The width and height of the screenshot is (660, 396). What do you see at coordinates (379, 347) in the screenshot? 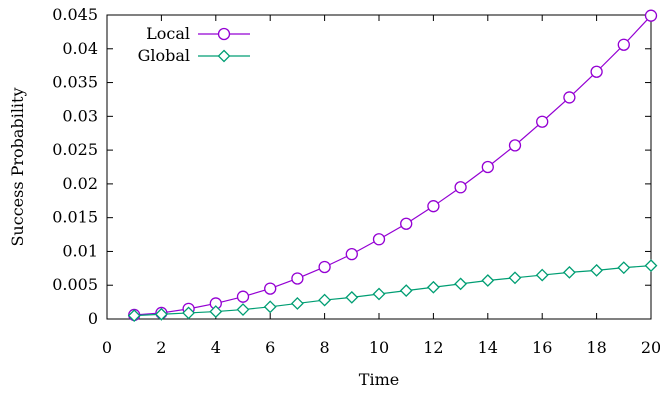
I see `x-tick-label: 10` at bounding box center [379, 347].